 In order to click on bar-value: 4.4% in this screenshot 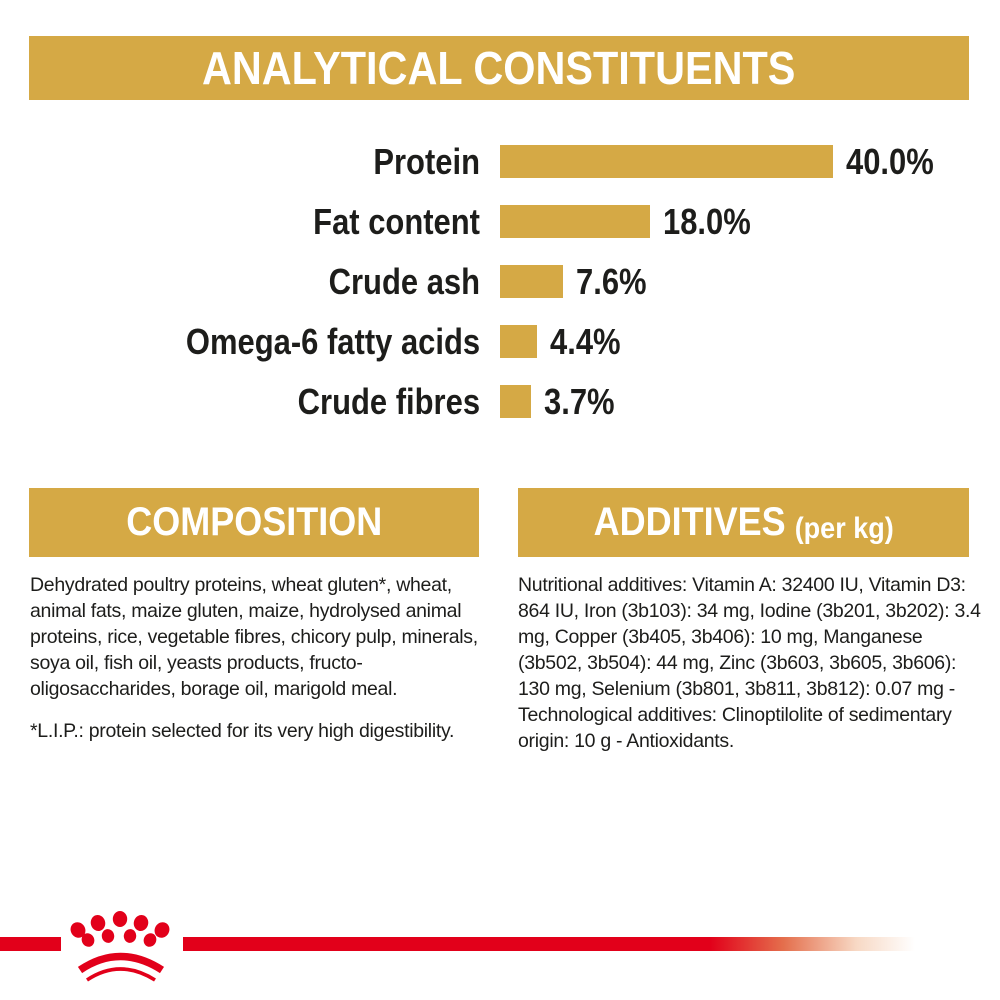, I will do `click(585, 341)`.